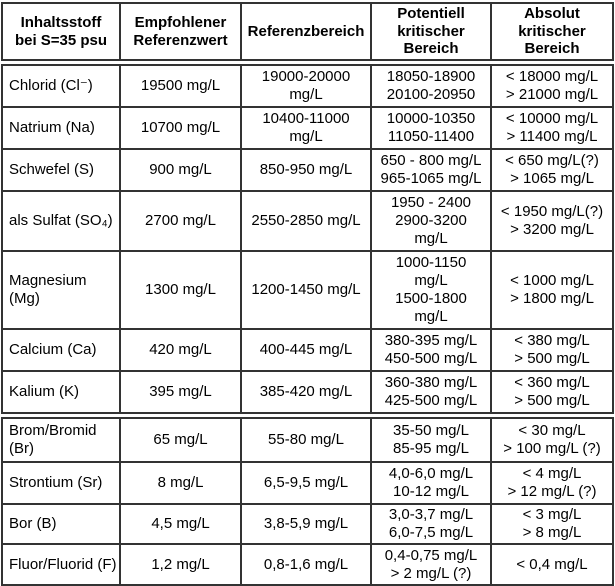  I want to click on recommended-value-cell: 8 mg/L, so click(180, 483).